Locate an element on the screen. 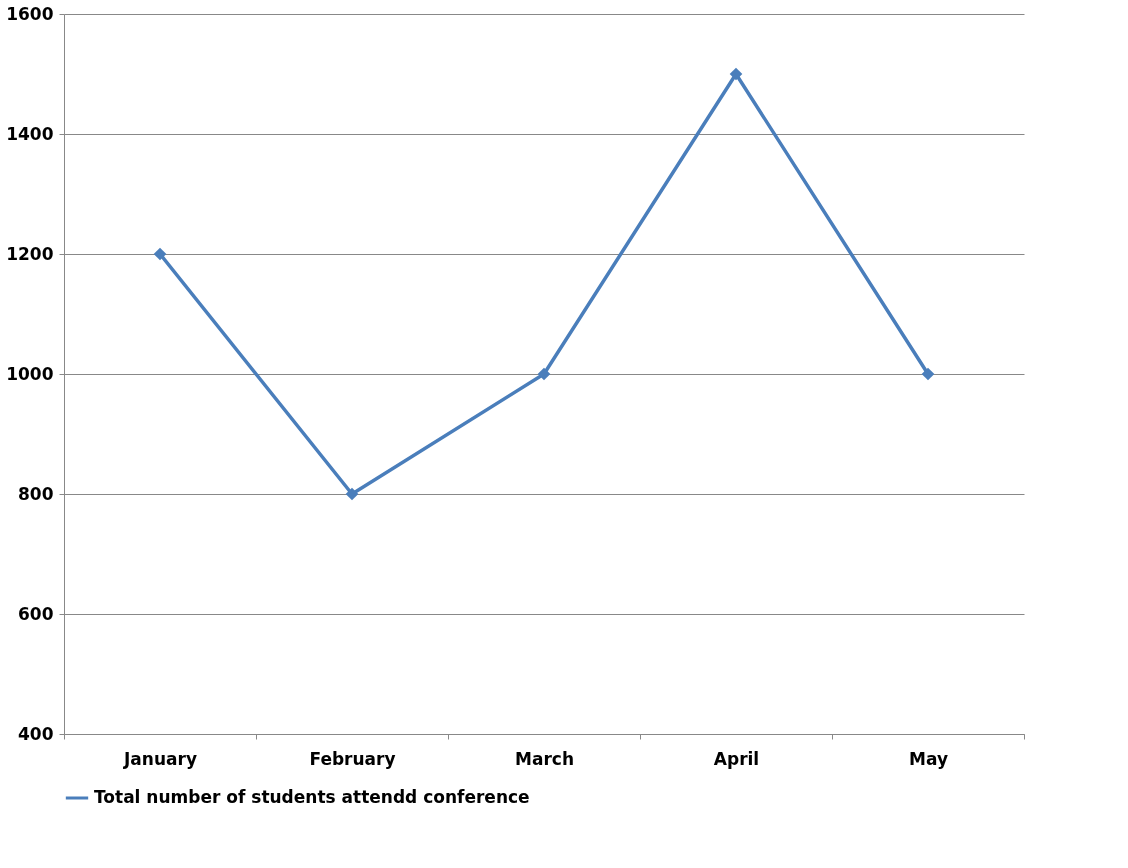 The image size is (1128, 868). y-tick-label: 1600 is located at coordinates (30, 13).